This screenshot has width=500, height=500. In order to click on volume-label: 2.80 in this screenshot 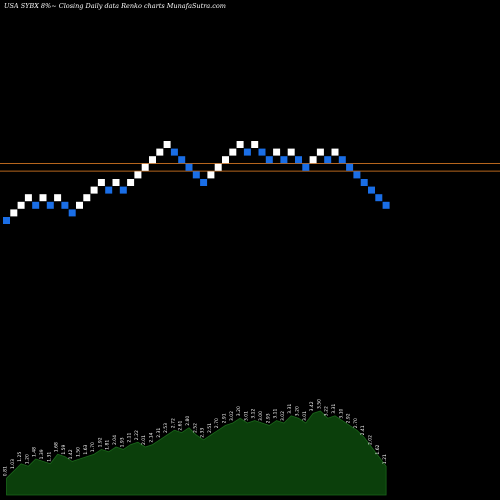, I will do `click(188, 421)`.